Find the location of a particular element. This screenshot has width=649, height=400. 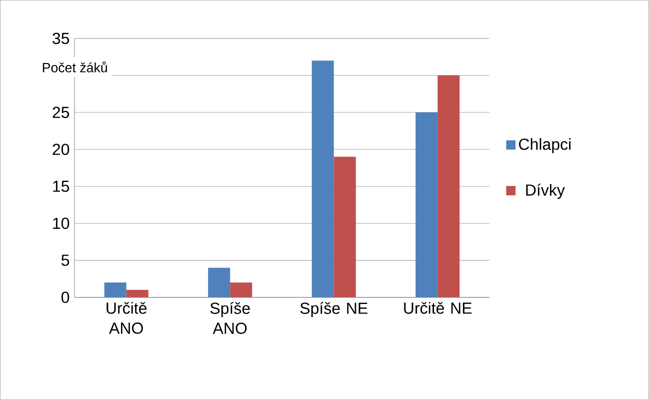

y-tick-label: 15 is located at coordinates (61, 186).